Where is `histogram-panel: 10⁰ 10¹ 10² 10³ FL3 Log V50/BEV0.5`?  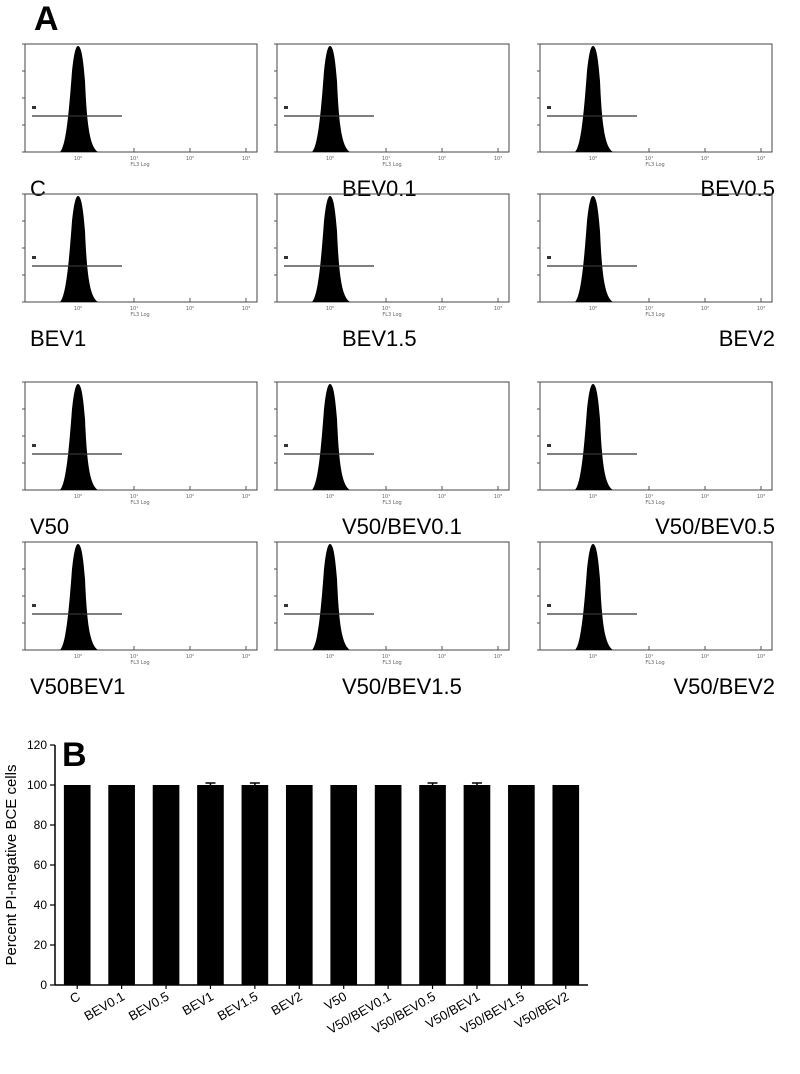
histogram-panel: 10⁰ 10¹ 10² 10³ FL3 Log V50/BEV0.5 is located at coordinates (650, 470).